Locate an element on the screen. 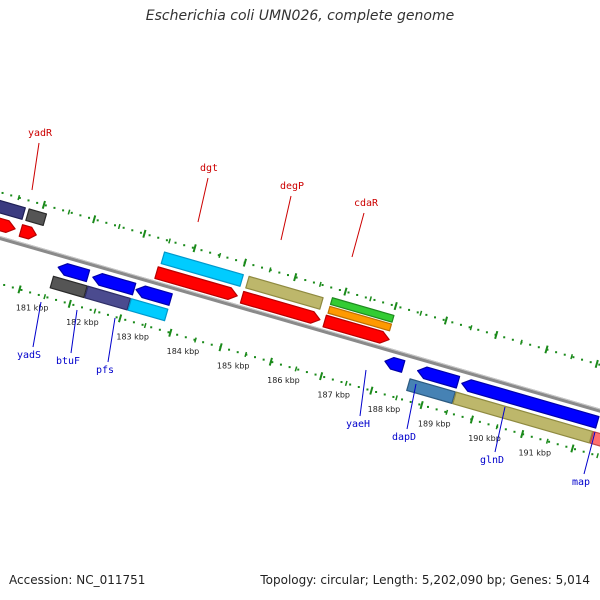 The width and height of the screenshot is (600, 600). cds-feature-dapd is located at coordinates (439, 377).